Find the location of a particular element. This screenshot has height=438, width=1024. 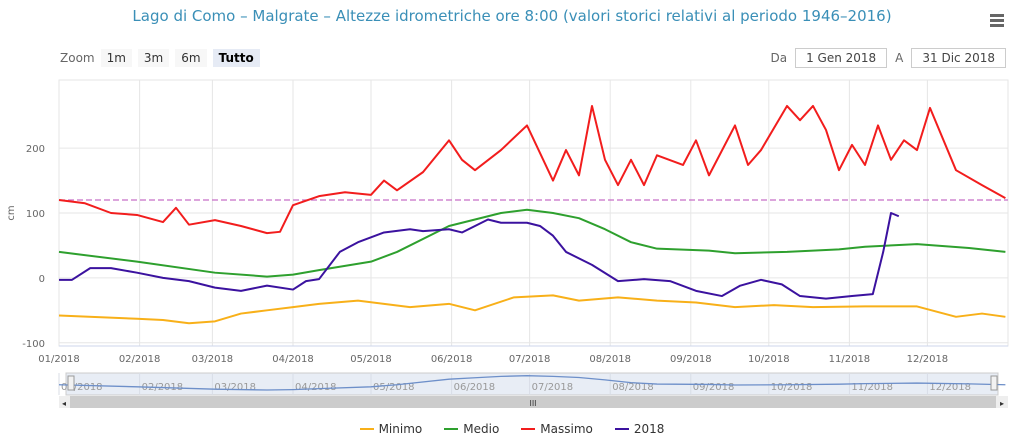

legend-item-medio: Medio is located at coordinates (471, 429).